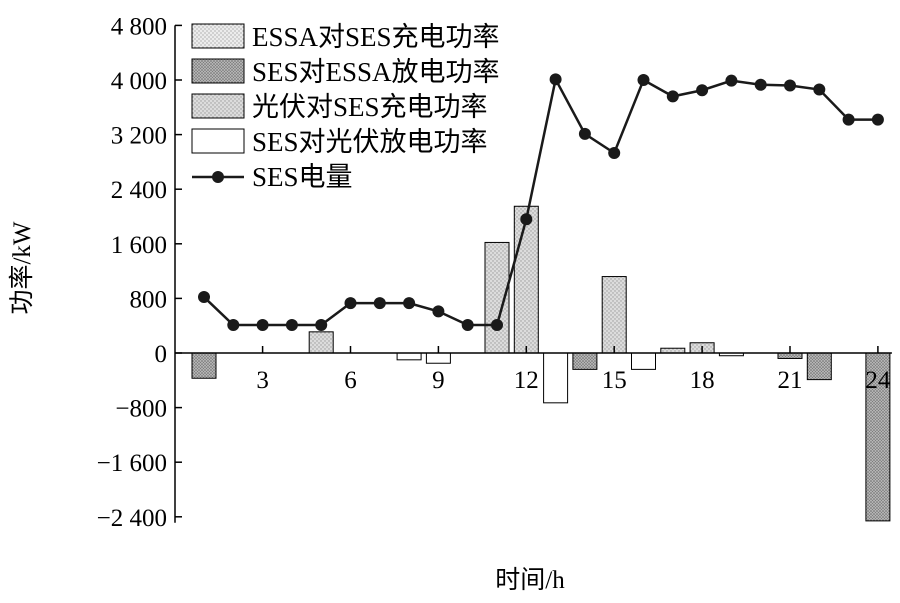  Describe the element at coordinates (370, 142) in the screenshot. I see `legend-label: SES对光伏放电功率` at that location.